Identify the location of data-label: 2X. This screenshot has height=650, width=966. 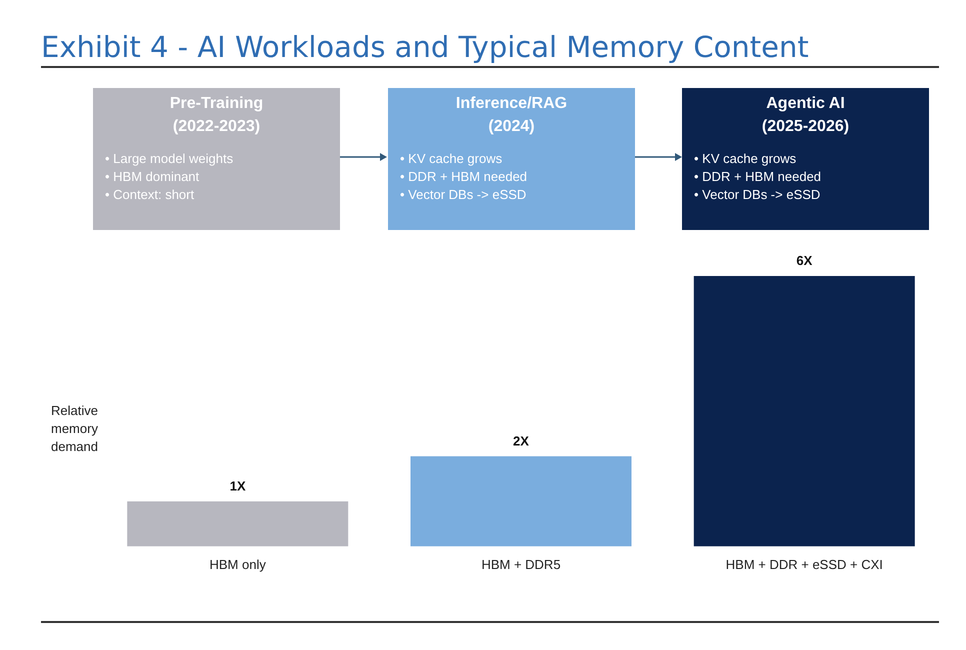
(521, 440).